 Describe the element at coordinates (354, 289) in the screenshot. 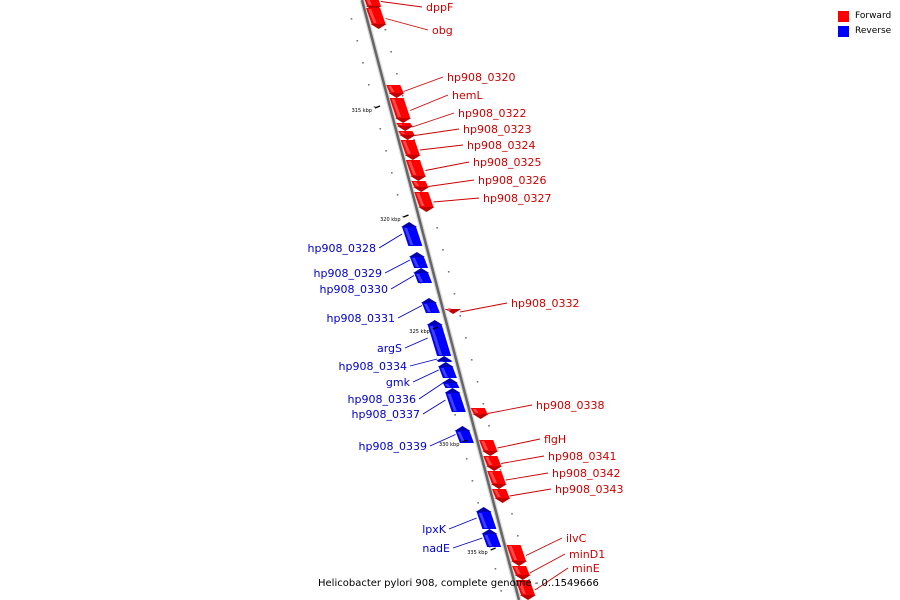

I see `gene-label: hp908_0330` at that location.